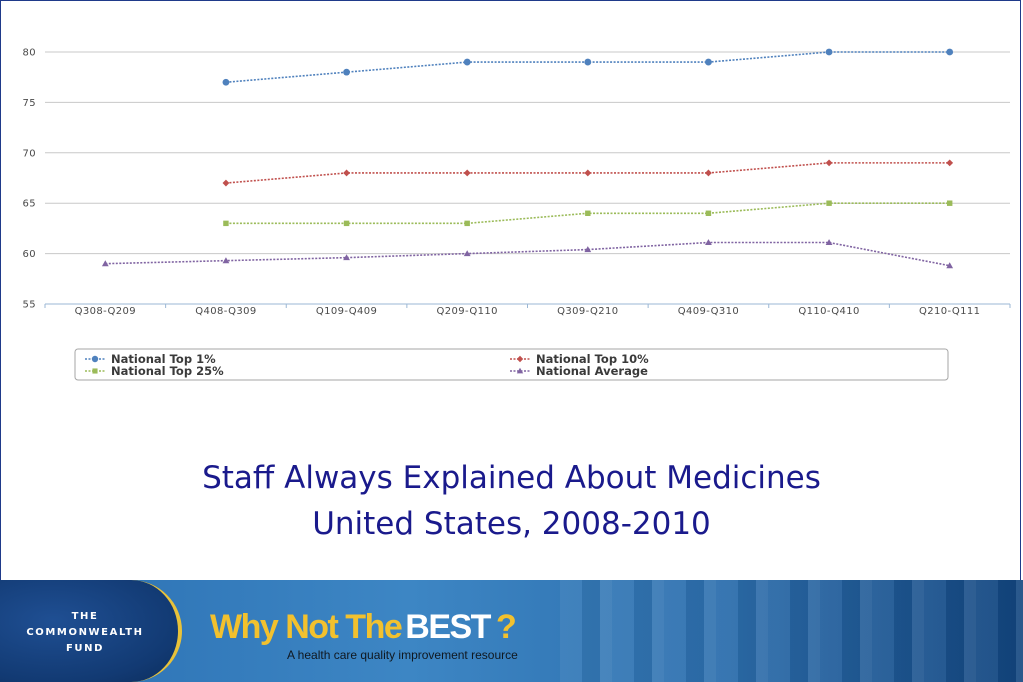 This screenshot has height=682, width=1023. What do you see at coordinates (511, 478) in the screenshot?
I see `title-line-1: Staff Always Explained About Medicines` at bounding box center [511, 478].